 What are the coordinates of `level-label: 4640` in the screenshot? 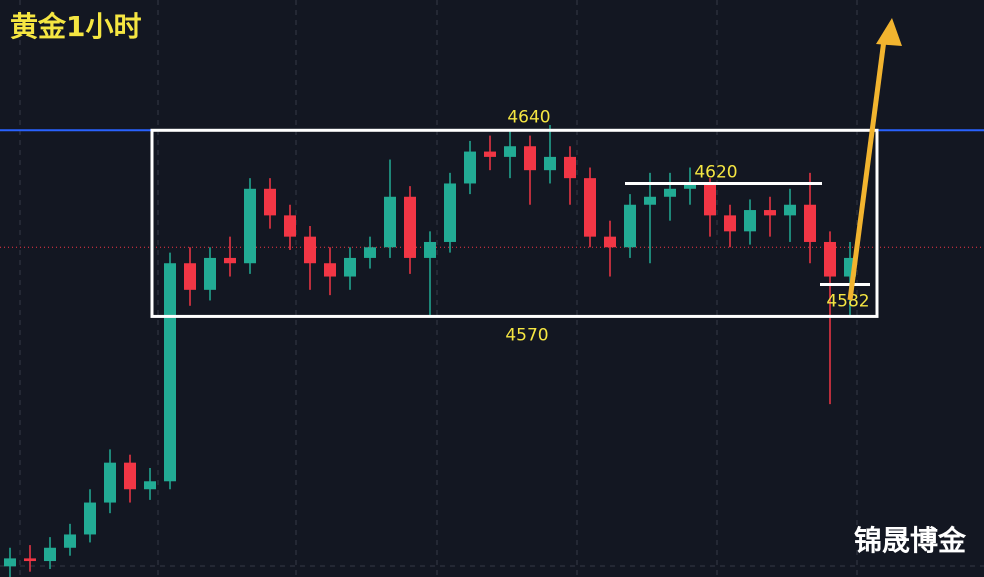 It's located at (528, 117).